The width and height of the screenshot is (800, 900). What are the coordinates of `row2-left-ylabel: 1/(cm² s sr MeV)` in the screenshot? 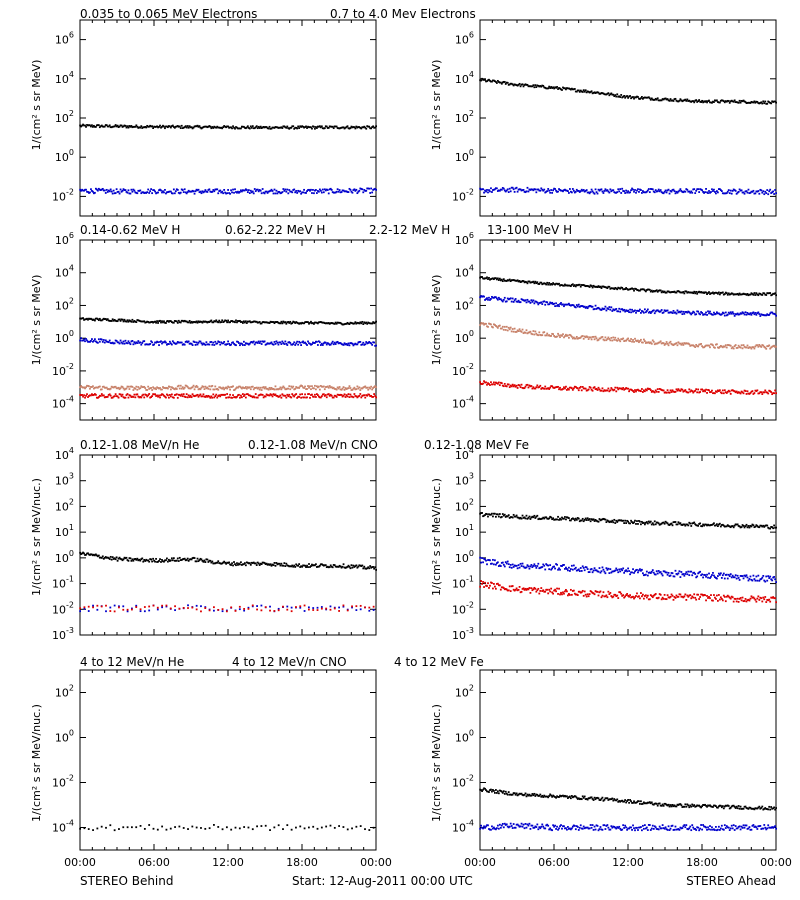 It's located at (36, 320).